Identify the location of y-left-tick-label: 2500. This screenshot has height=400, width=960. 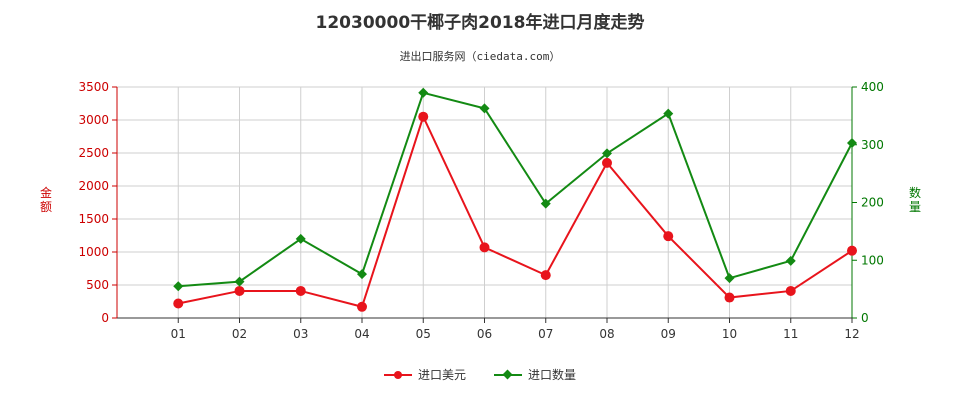
(93, 153).